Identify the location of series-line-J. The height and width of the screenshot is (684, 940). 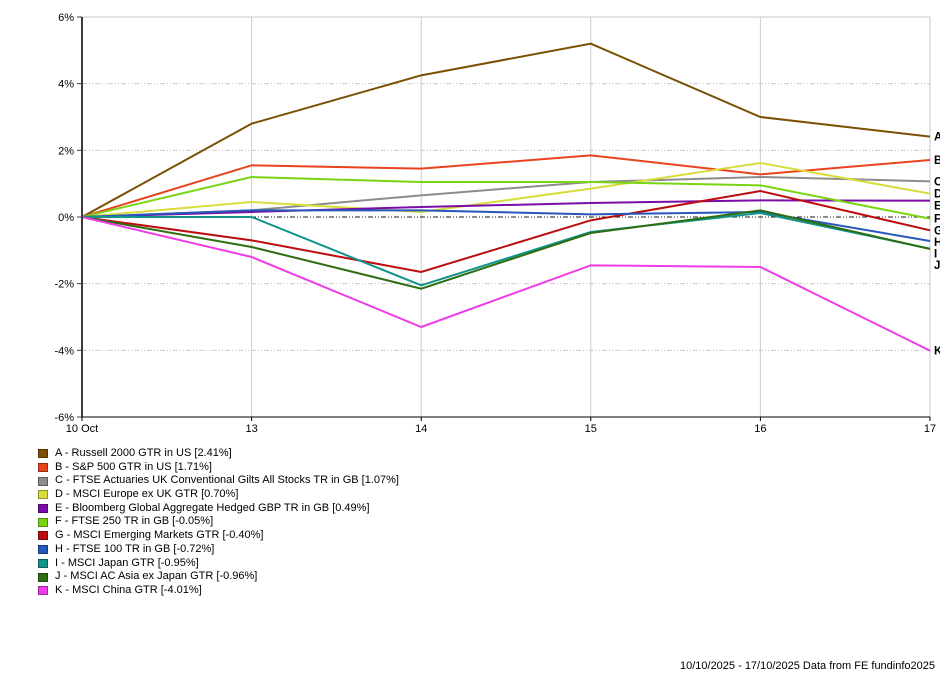
(506, 249).